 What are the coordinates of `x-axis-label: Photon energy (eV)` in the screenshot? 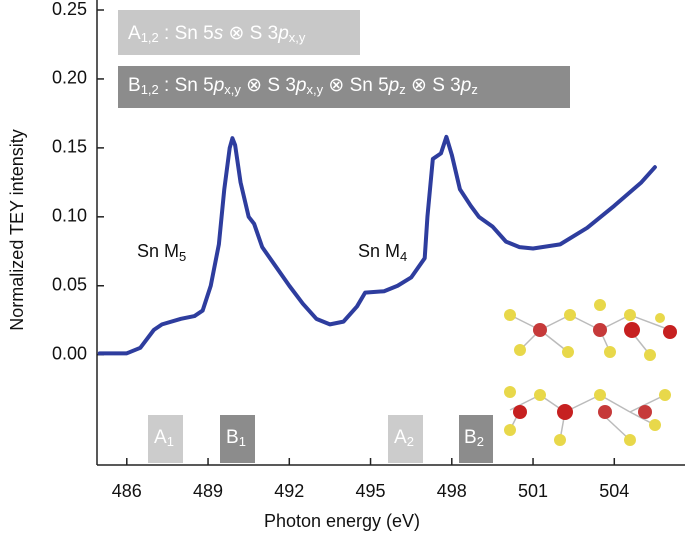 It's located at (342, 521).